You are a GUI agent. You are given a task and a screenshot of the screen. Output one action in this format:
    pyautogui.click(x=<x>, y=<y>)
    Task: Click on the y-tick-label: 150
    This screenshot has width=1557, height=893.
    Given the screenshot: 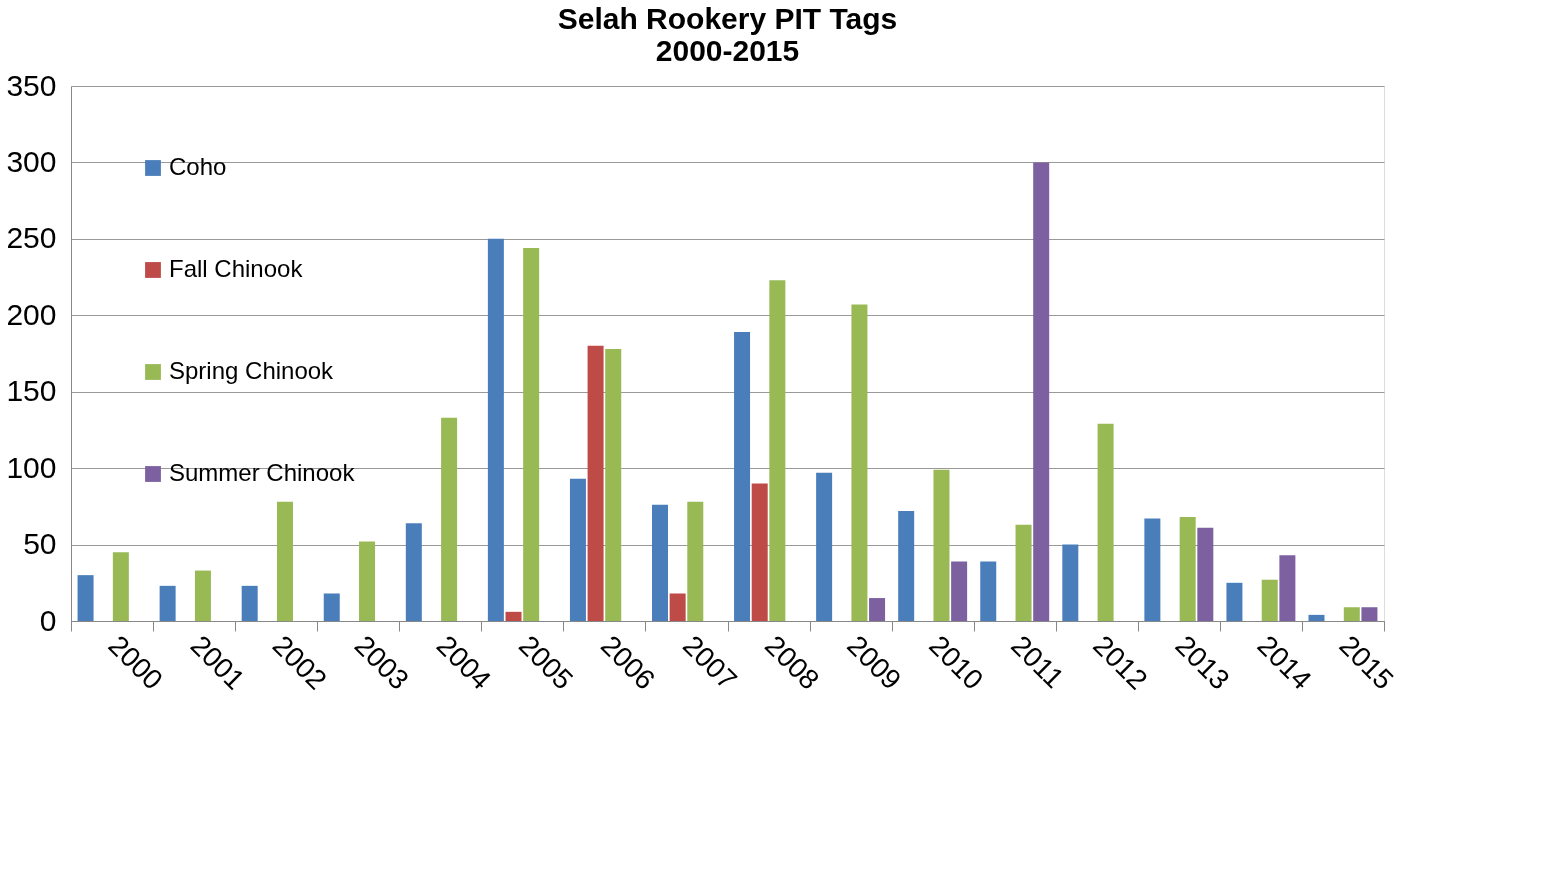 What is the action you would take?
    pyautogui.click(x=31, y=391)
    